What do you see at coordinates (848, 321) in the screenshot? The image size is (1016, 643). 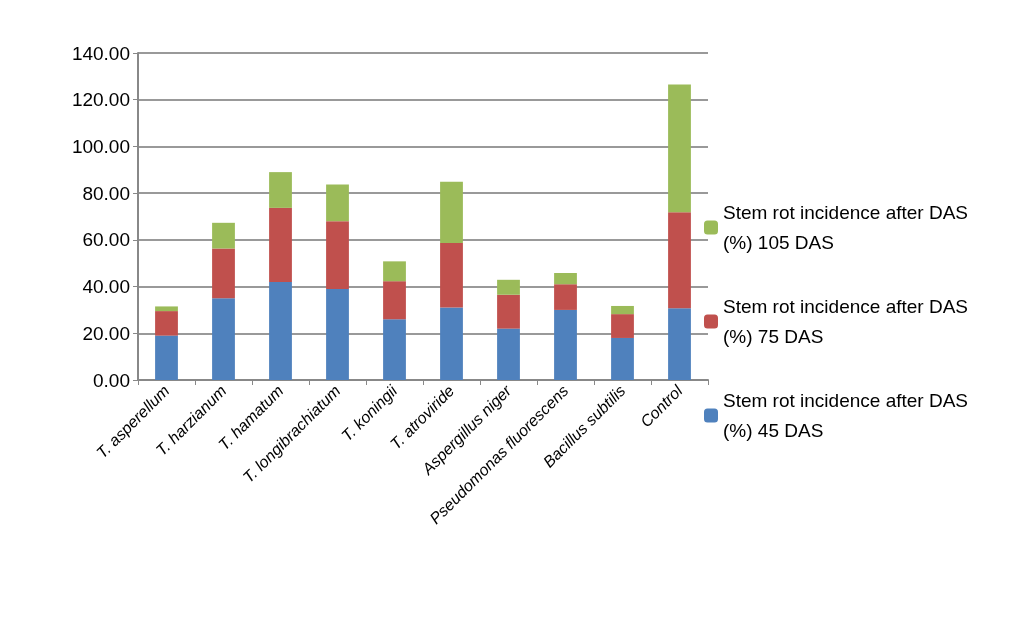 I see `legend-label: Stem rot incidence after DAS (%) 75 DAS` at bounding box center [848, 321].